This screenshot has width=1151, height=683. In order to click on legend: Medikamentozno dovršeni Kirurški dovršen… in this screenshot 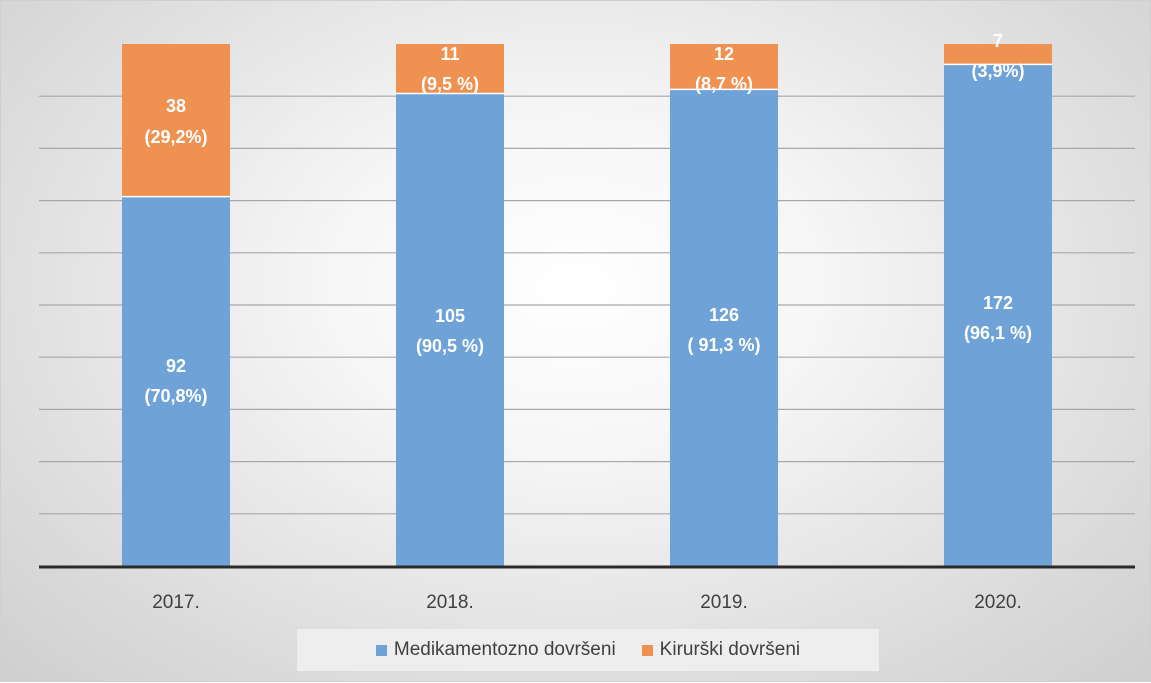, I will do `click(588, 650)`.